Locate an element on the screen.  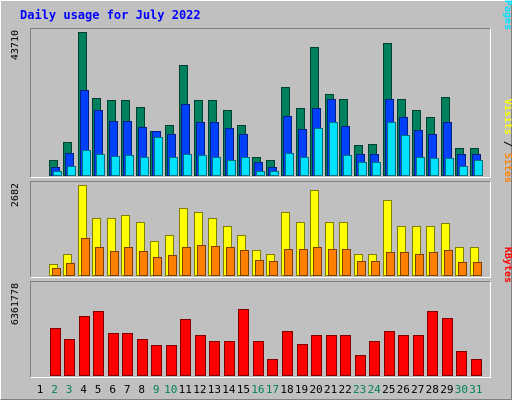
chart-title: Daily usage for July 2022 is located at coordinates (110, 15).